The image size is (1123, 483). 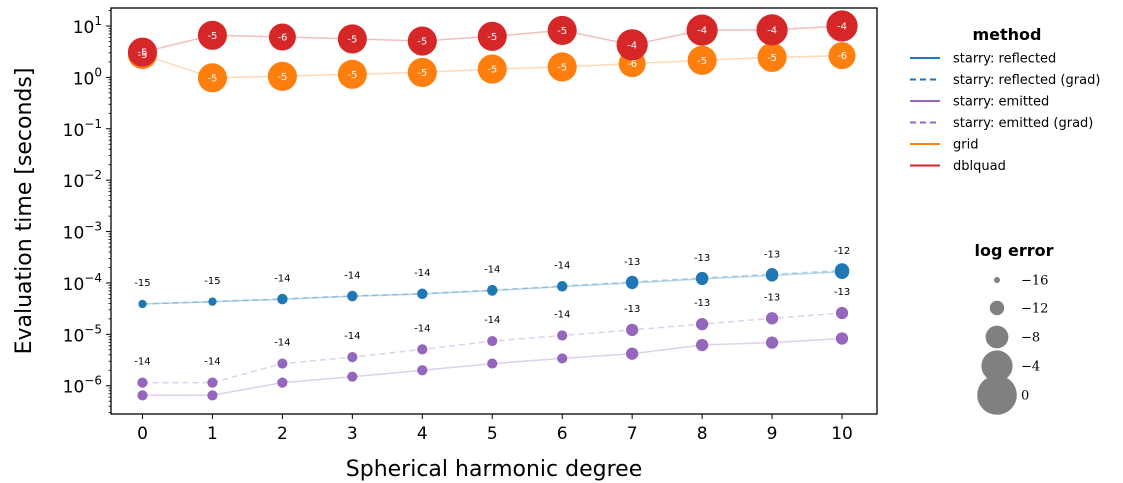 What do you see at coordinates (82, 232) in the screenshot?
I see `y-tick-label: 10⁻³` at bounding box center [82, 232].